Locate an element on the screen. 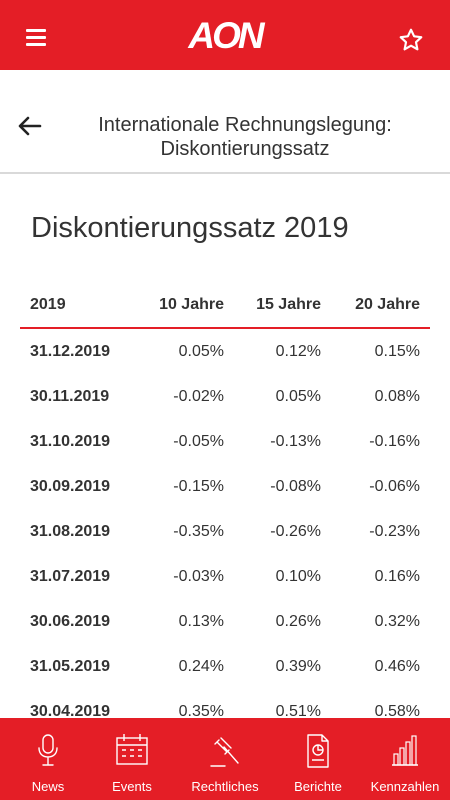 This screenshot has width=450, height=800. table-cell-date: 30.09.2019 is located at coordinates (70, 486).